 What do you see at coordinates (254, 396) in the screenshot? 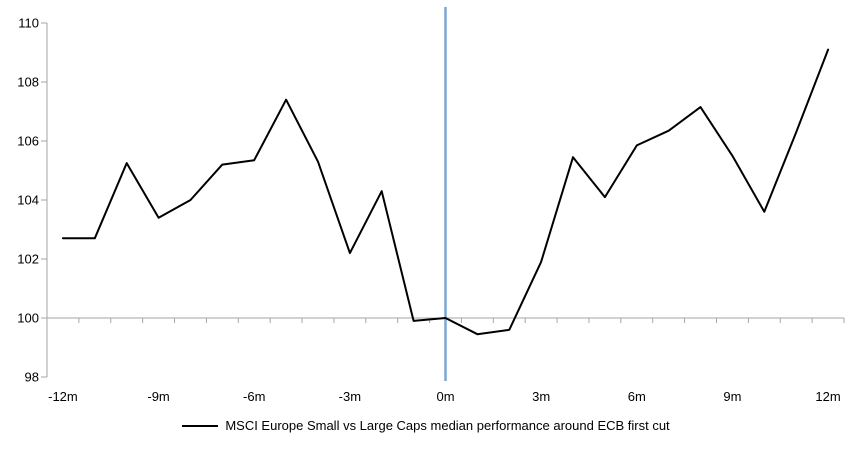
I see `x-axis-label: -6m` at bounding box center [254, 396].